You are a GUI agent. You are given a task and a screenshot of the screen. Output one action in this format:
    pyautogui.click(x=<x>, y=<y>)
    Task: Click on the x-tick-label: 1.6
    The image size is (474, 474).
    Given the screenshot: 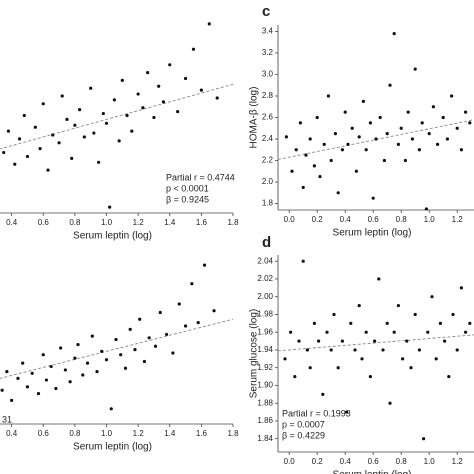 What is the action you would take?
    pyautogui.click(x=202, y=222)
    